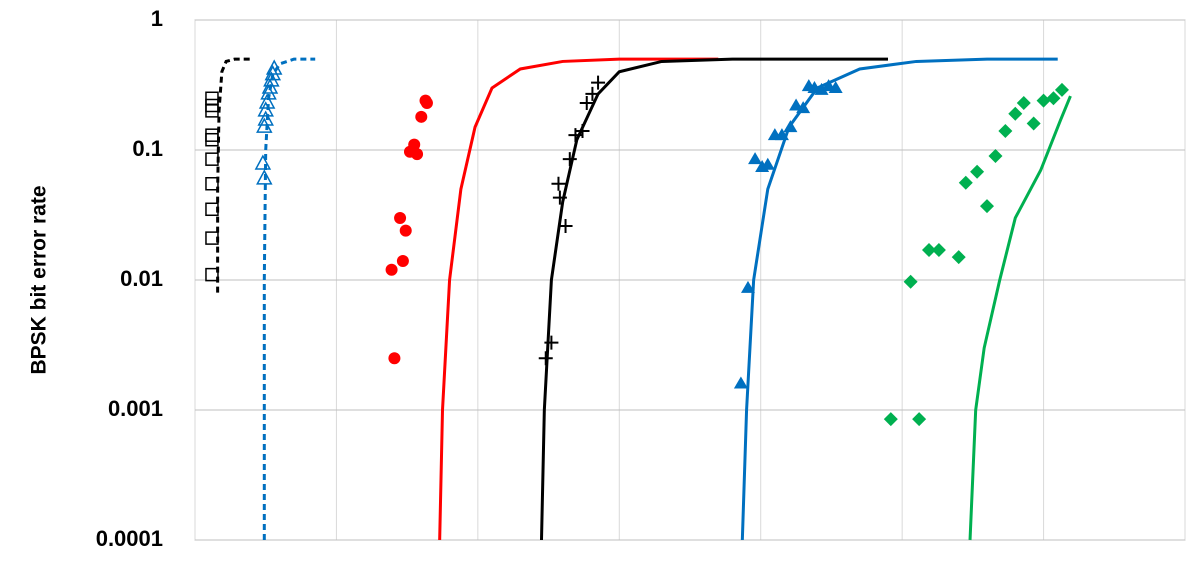  I want to click on y-tick-label: 0.01, so click(141, 278).